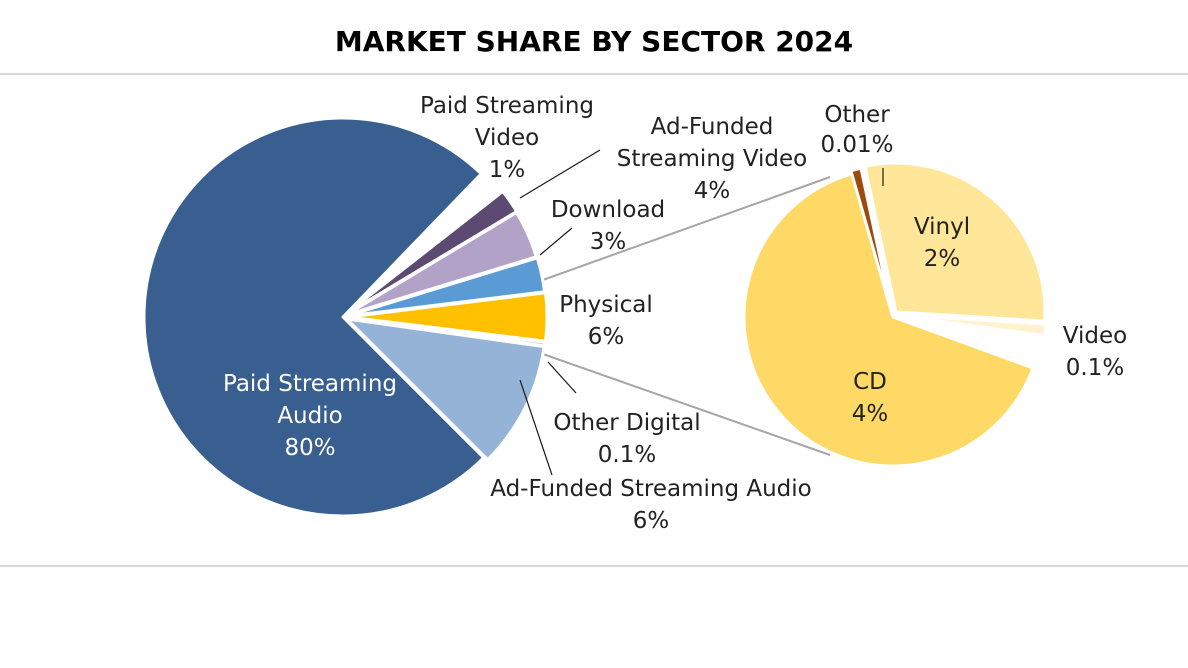  I want to click on slice-label-line: Vinyl, so click(942, 227).